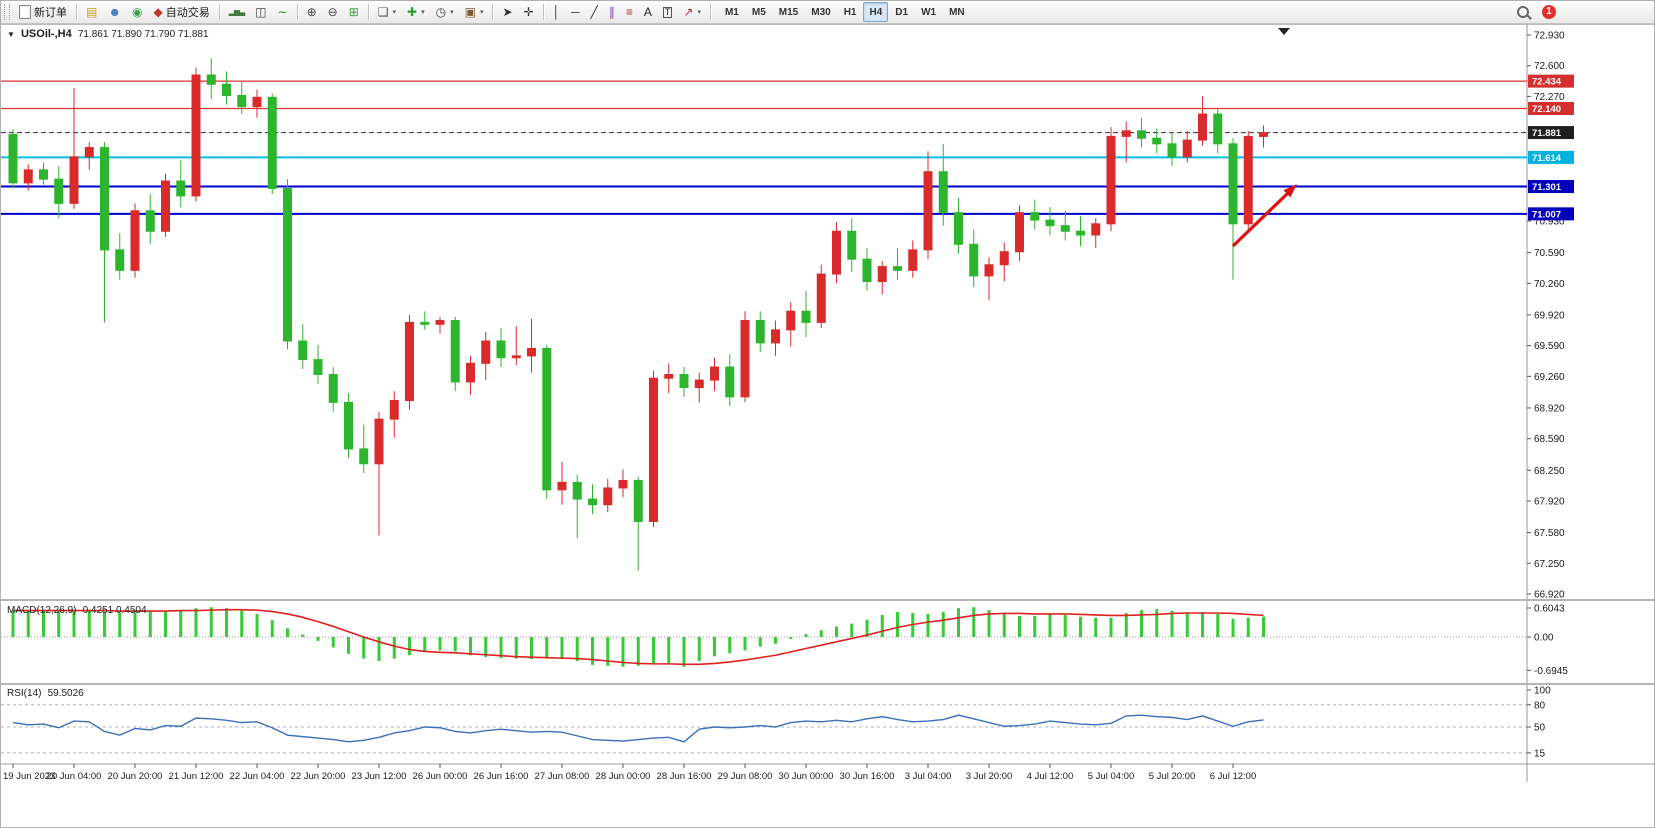  Describe the element at coordinates (1549, 12) in the screenshot. I see `notification-badge: 1` at that location.